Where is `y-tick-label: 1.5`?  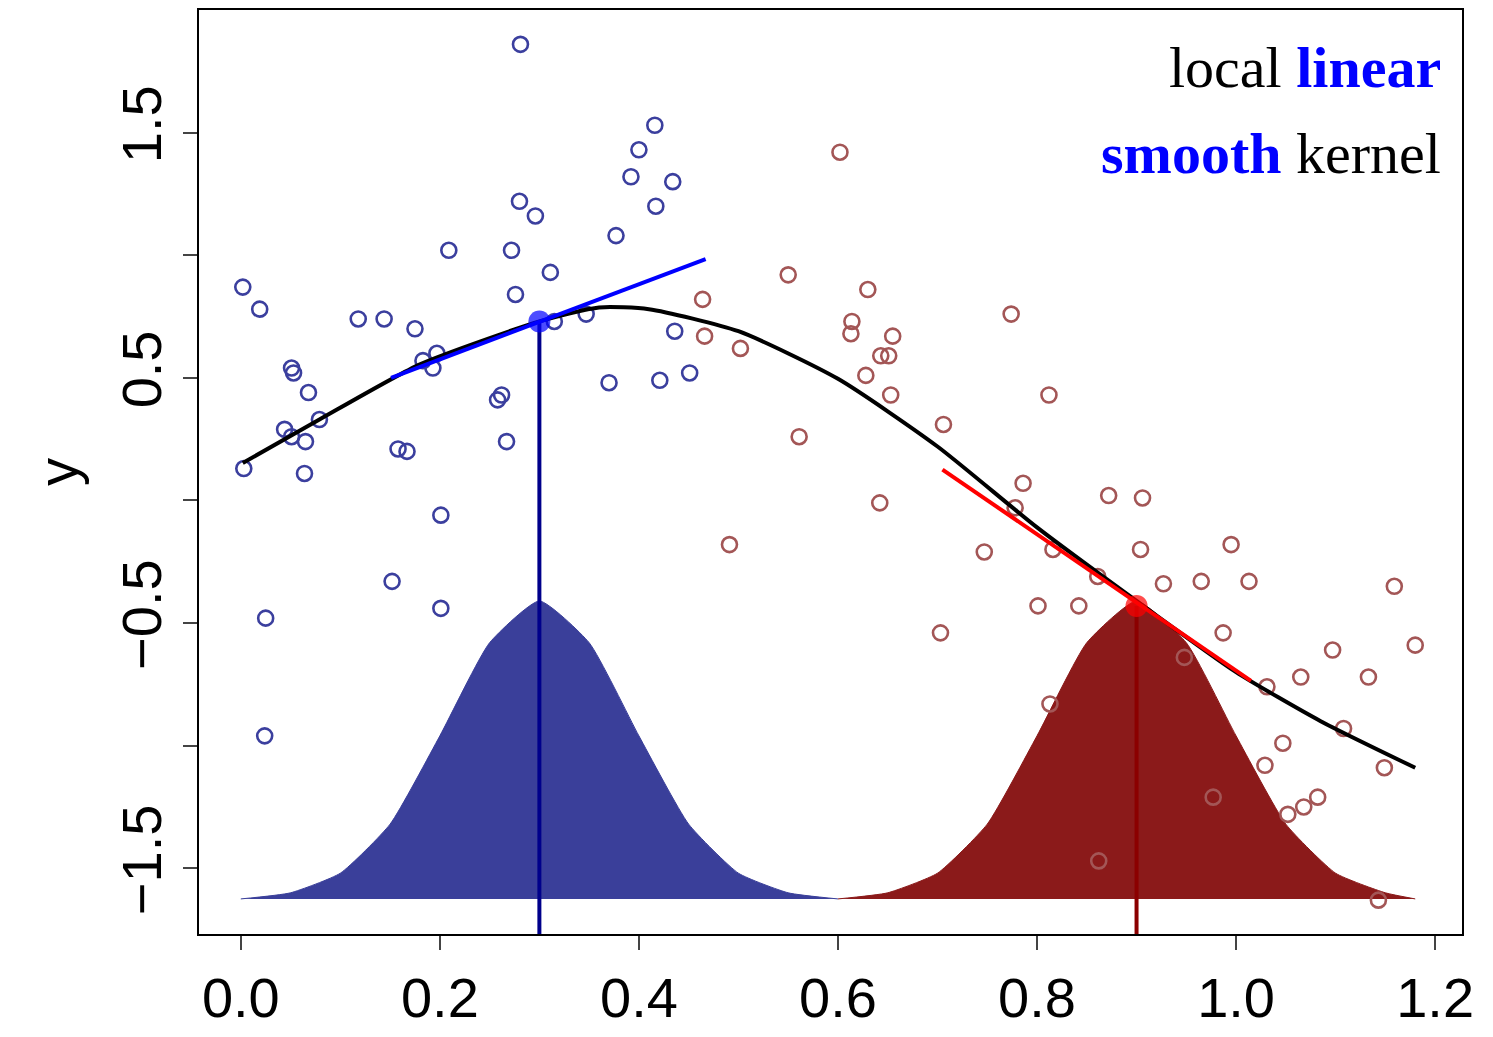
y-tick-label: 1.5 is located at coordinates (141, 124).